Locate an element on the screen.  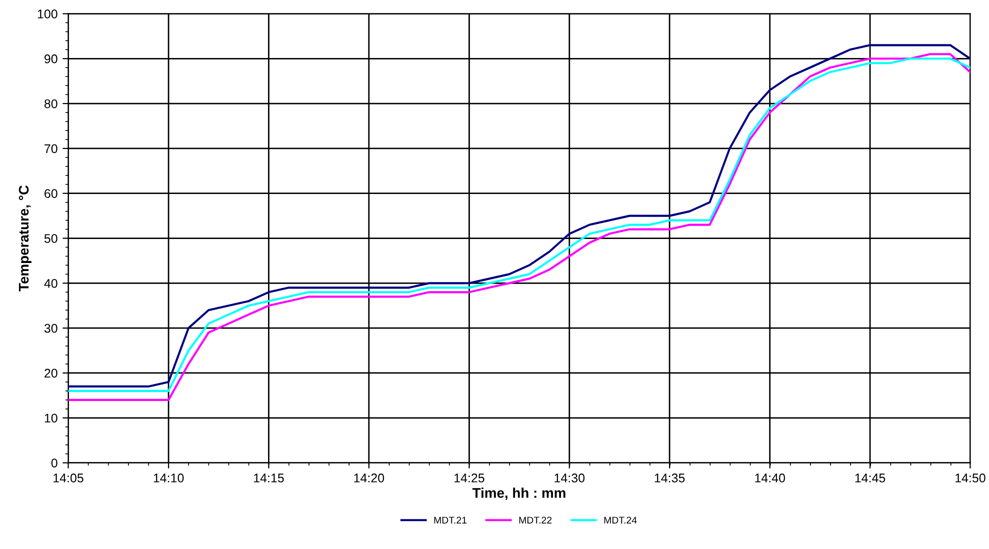
x-tick-label: 14:45 is located at coordinates (870, 478).